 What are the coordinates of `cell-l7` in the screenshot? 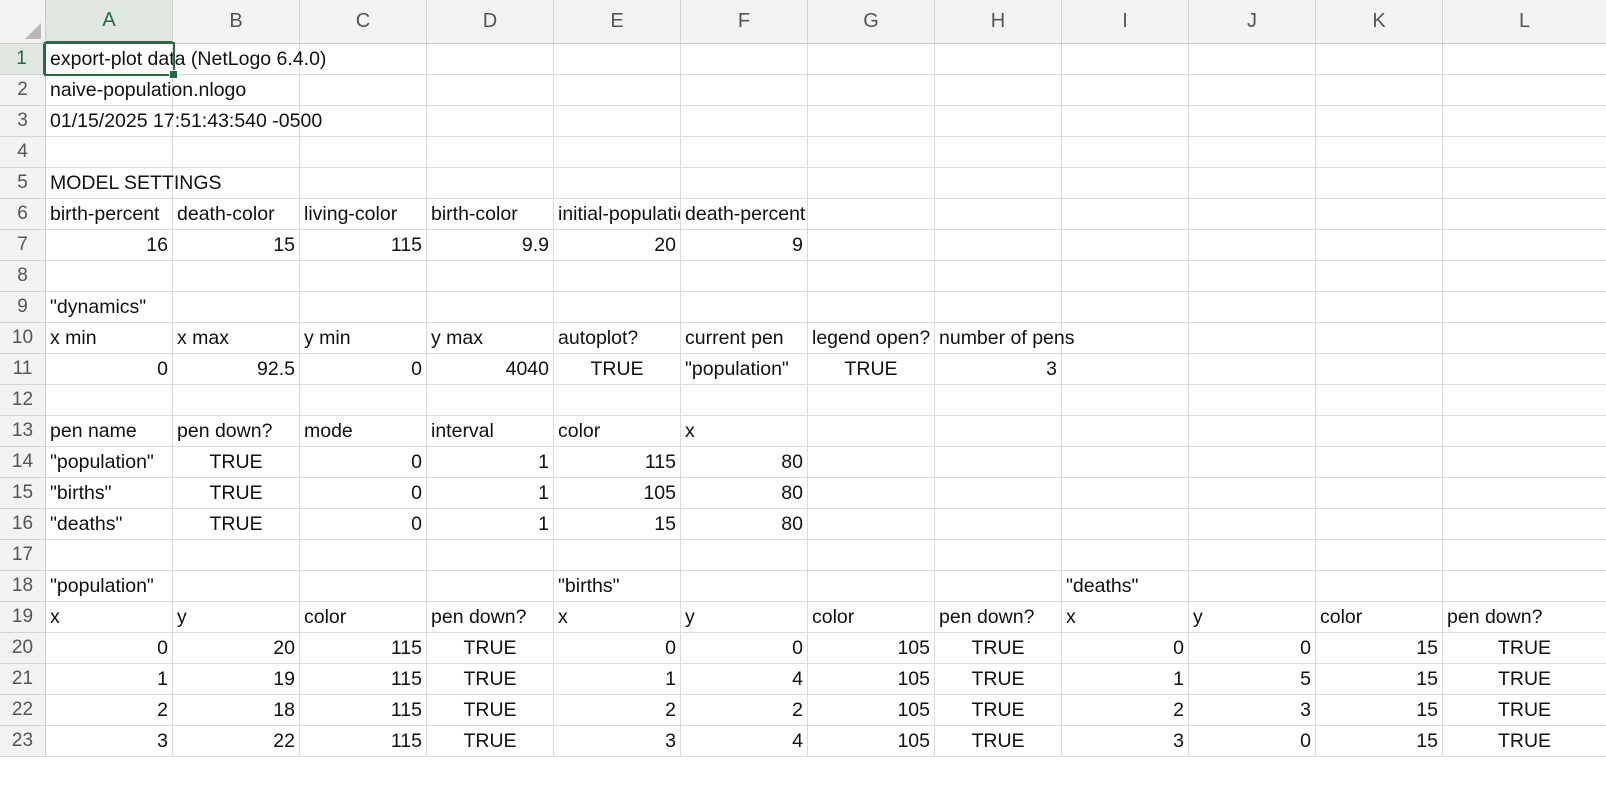 It's located at (1524, 245).